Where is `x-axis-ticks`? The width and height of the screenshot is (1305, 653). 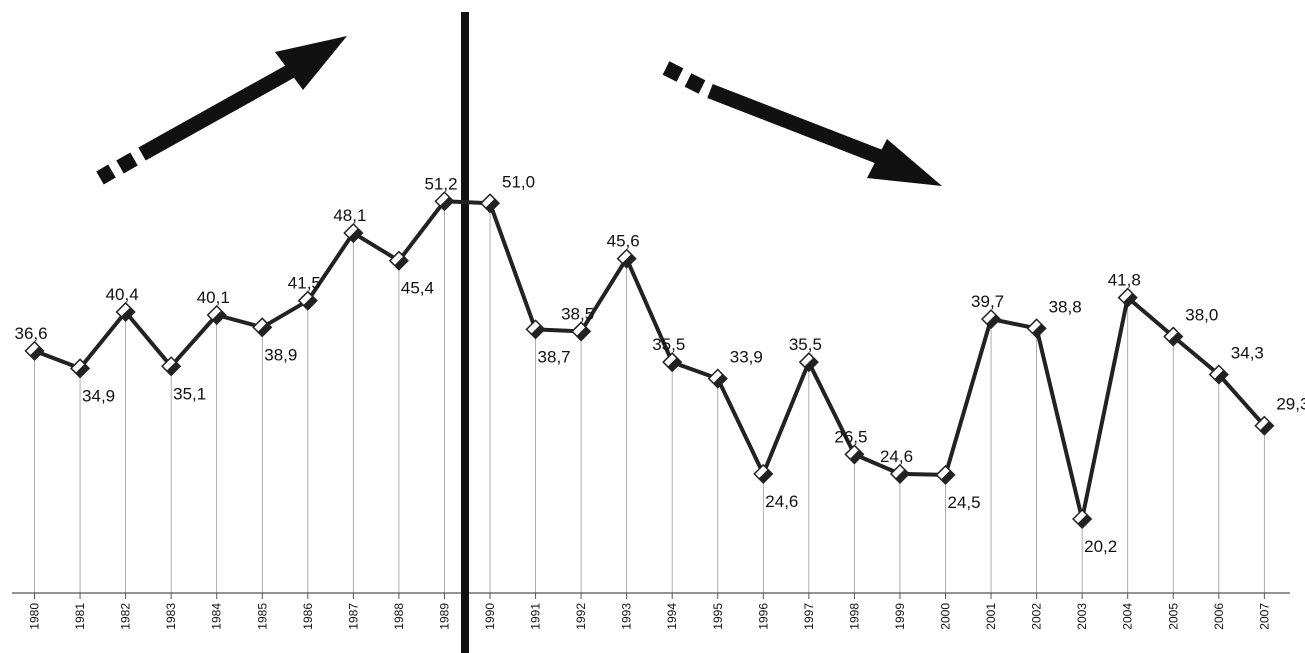 x-axis-ticks is located at coordinates (649, 596).